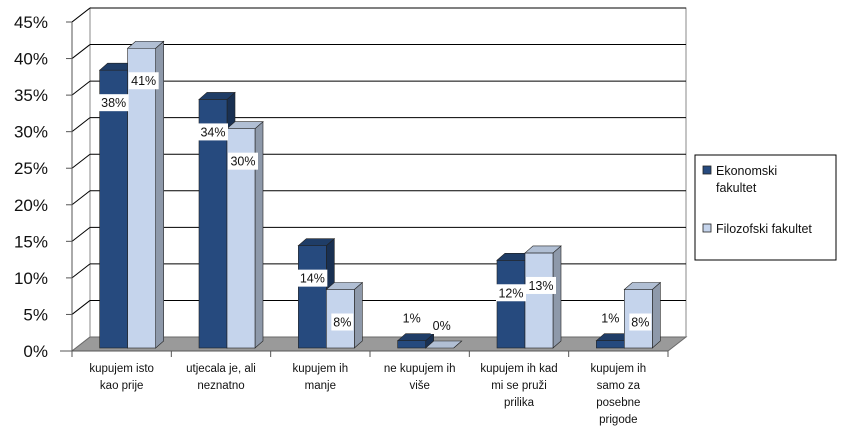  I want to click on legend, so click(765, 207).